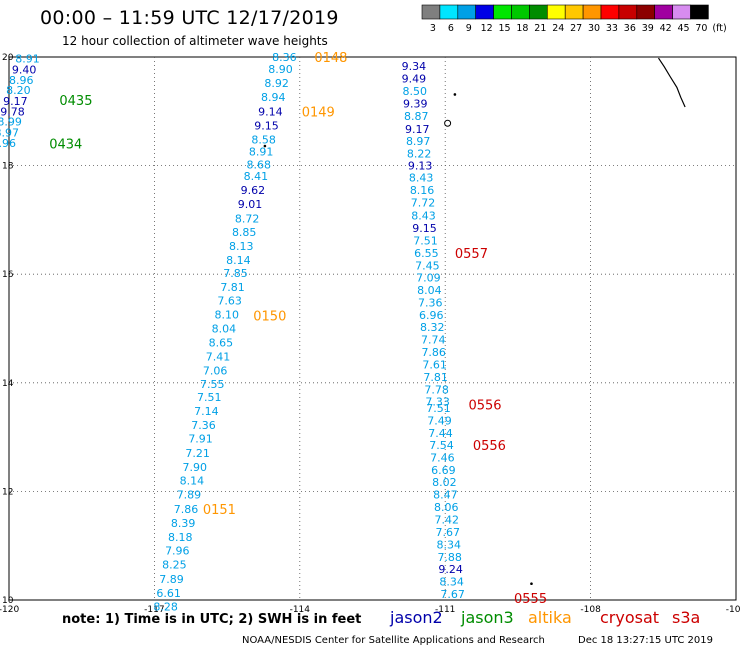  What do you see at coordinates (65, 144) in the screenshot?
I see `pass-time-label: 0434` at bounding box center [65, 144].